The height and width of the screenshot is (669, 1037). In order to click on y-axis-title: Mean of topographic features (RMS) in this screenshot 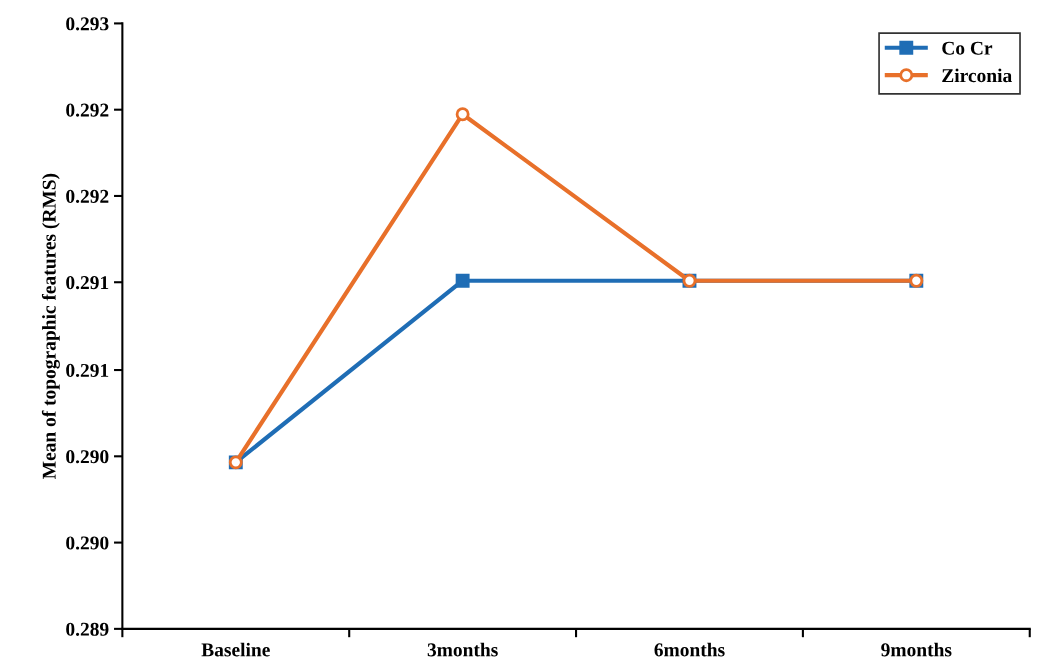, I will do `click(50, 326)`.